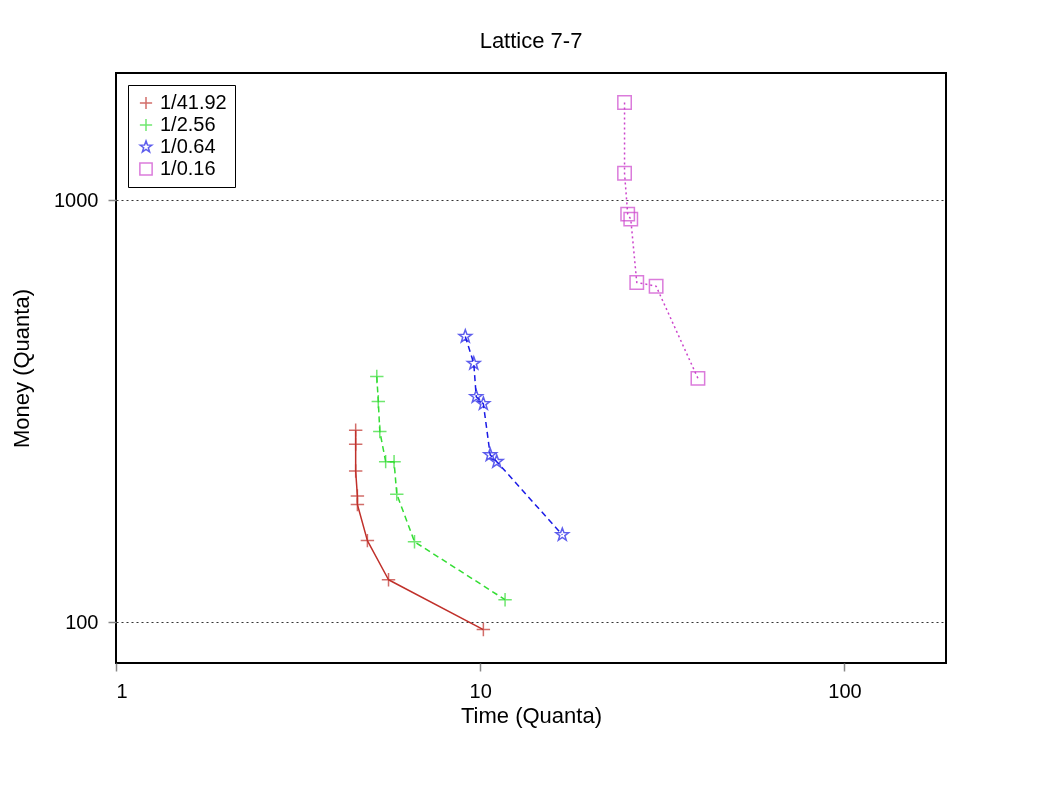 The image size is (1046, 797). I want to click on y-axis-title: Money (Quanta), so click(22, 368).